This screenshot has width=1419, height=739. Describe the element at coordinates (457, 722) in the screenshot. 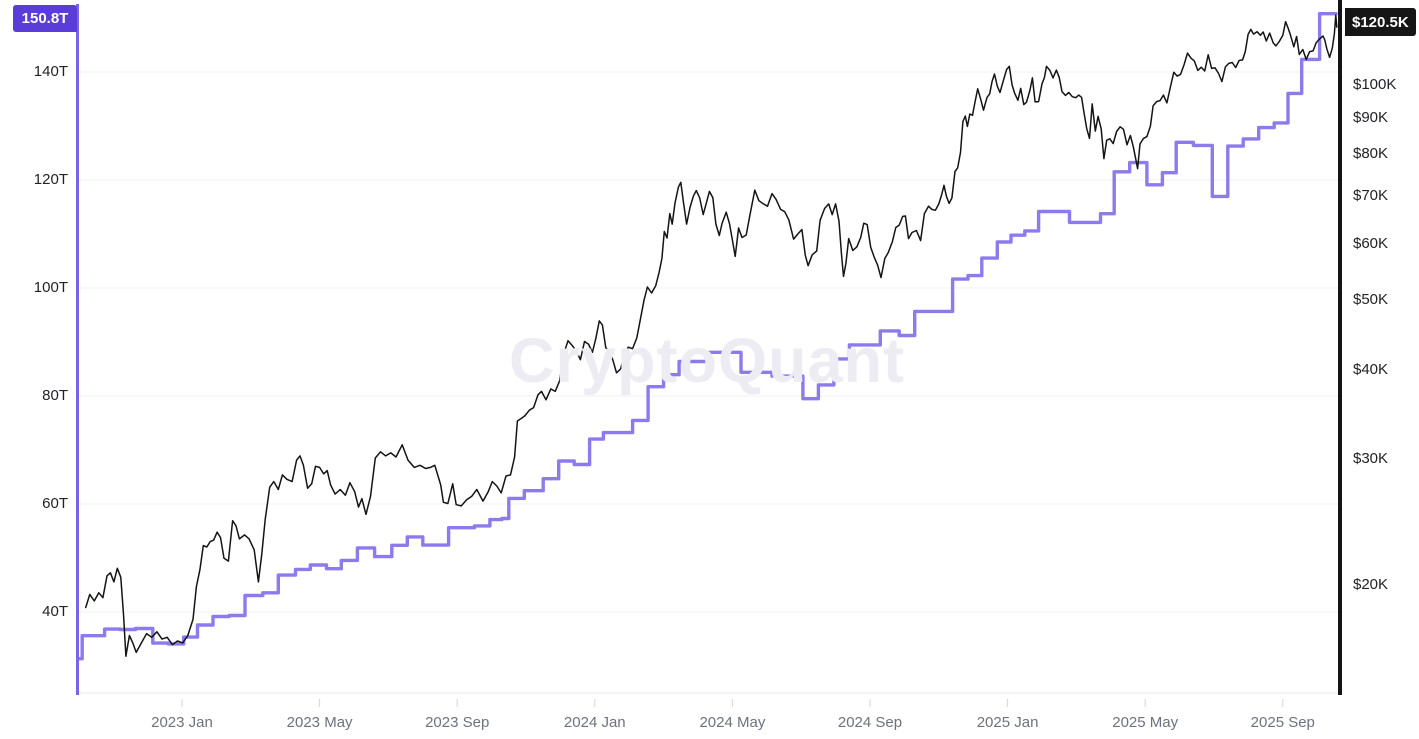

I see `x-axis-tick-label: 2023 Sep` at that location.